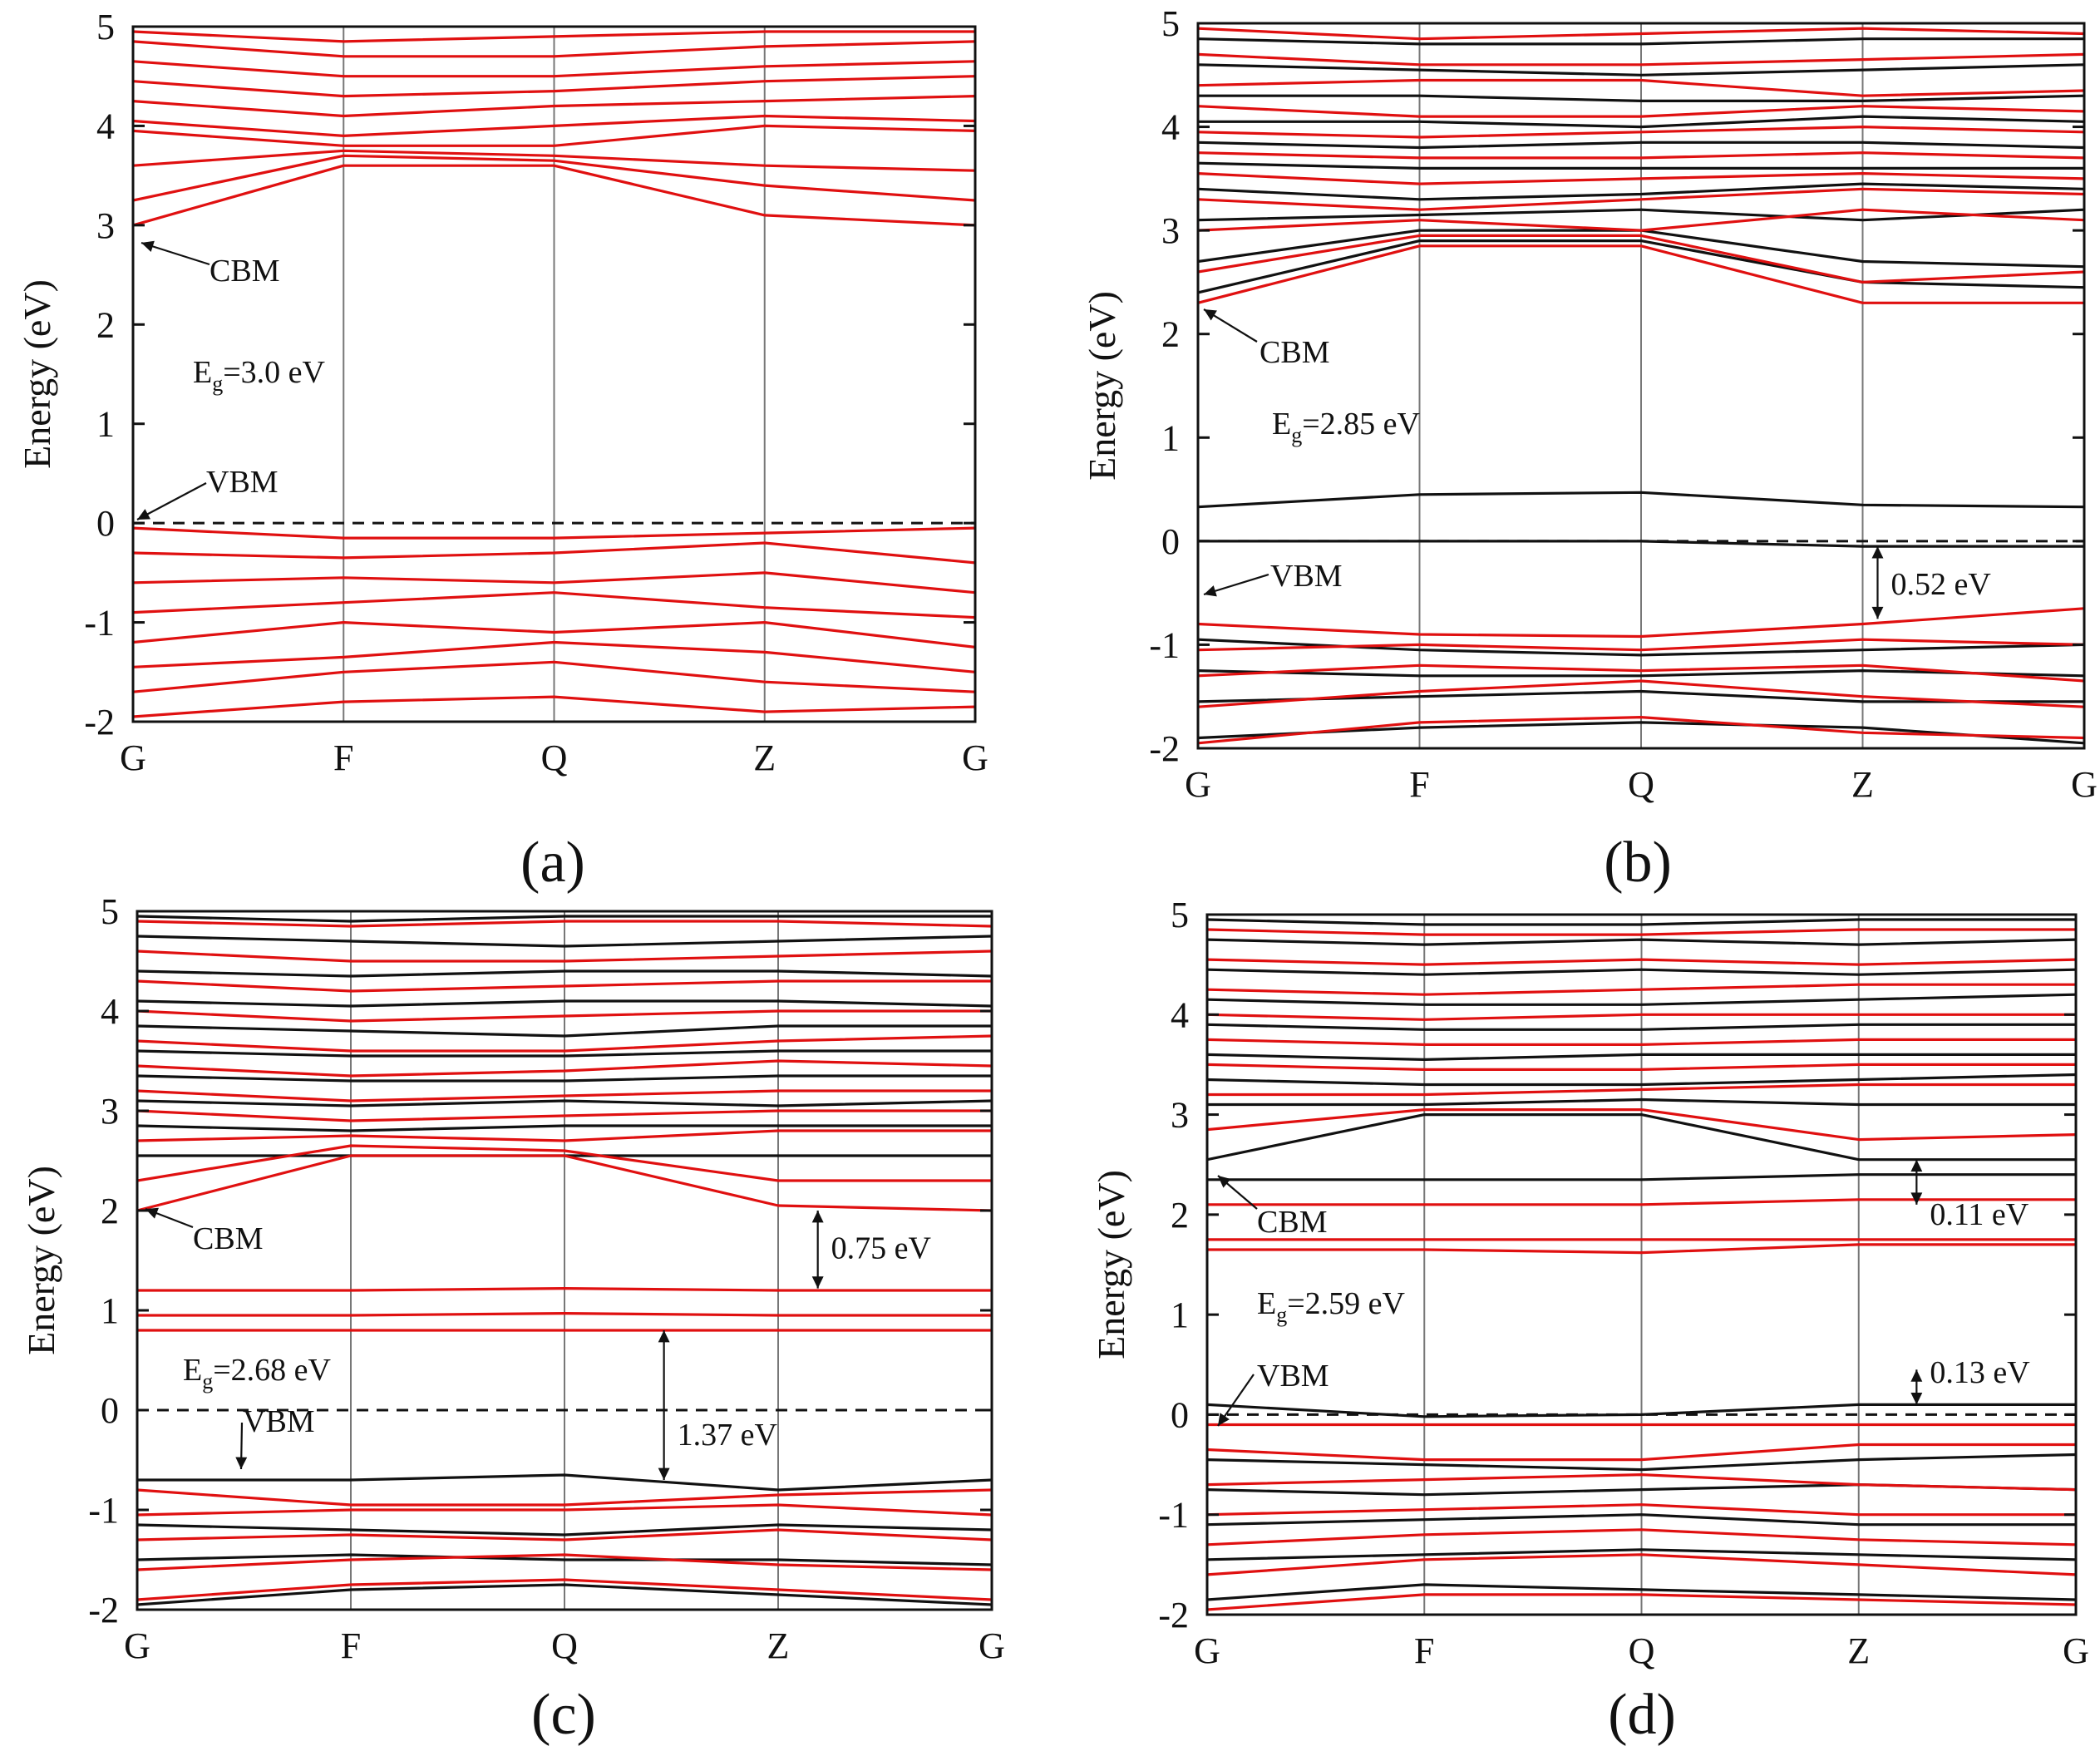 This screenshot has width=2100, height=1756. I want to click on gap-annotation: 0.52 eV, so click(1940, 584).